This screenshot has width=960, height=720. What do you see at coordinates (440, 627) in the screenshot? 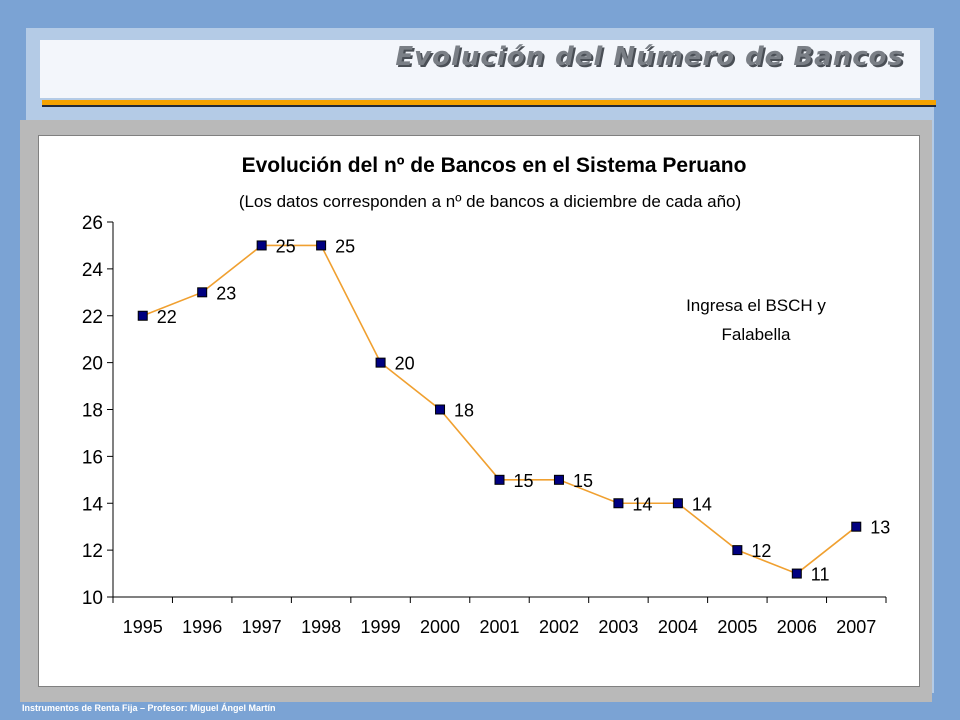
I see `x-tick-label: 2000` at bounding box center [440, 627].